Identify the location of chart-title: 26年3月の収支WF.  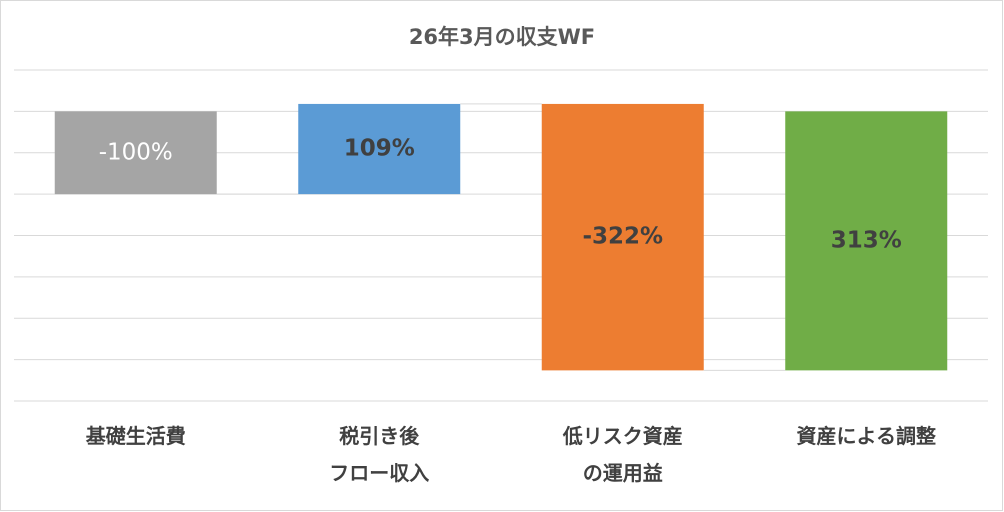
(502, 37).